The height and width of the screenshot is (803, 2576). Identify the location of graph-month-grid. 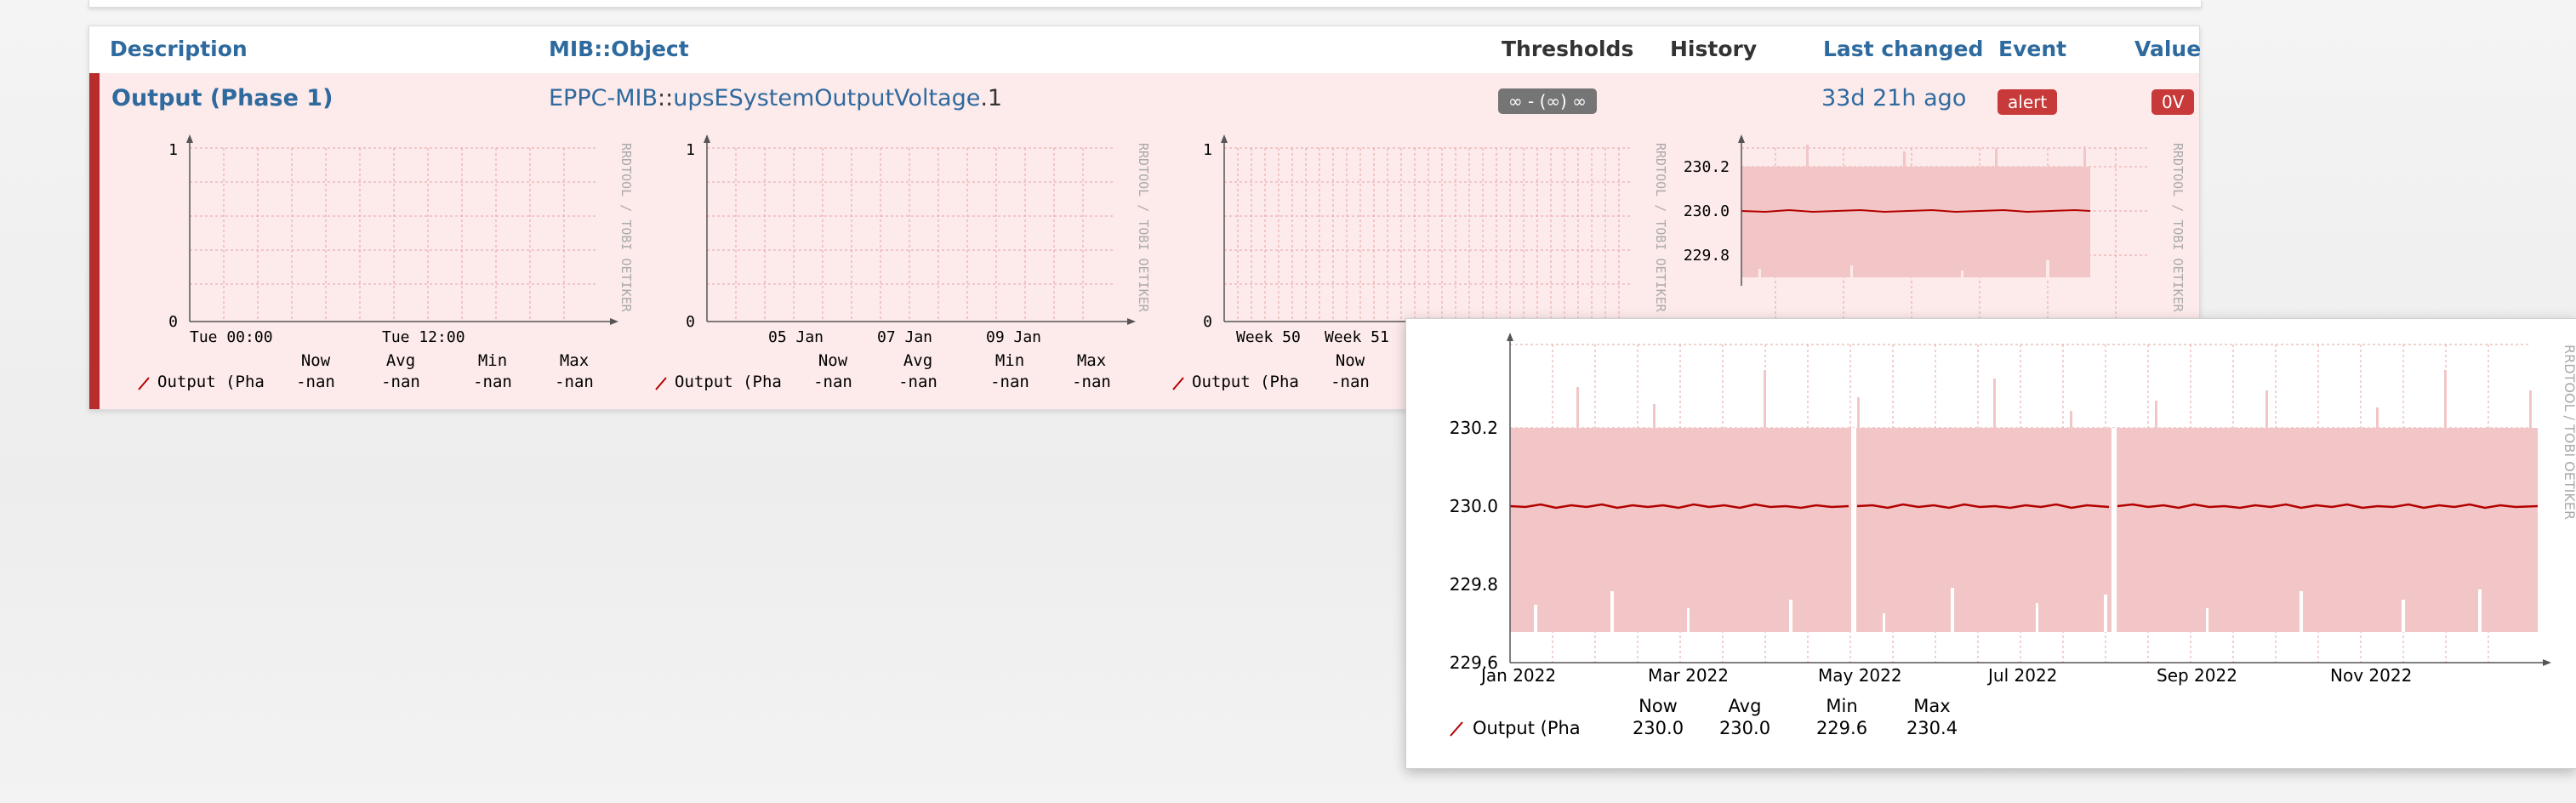
(1429, 234).